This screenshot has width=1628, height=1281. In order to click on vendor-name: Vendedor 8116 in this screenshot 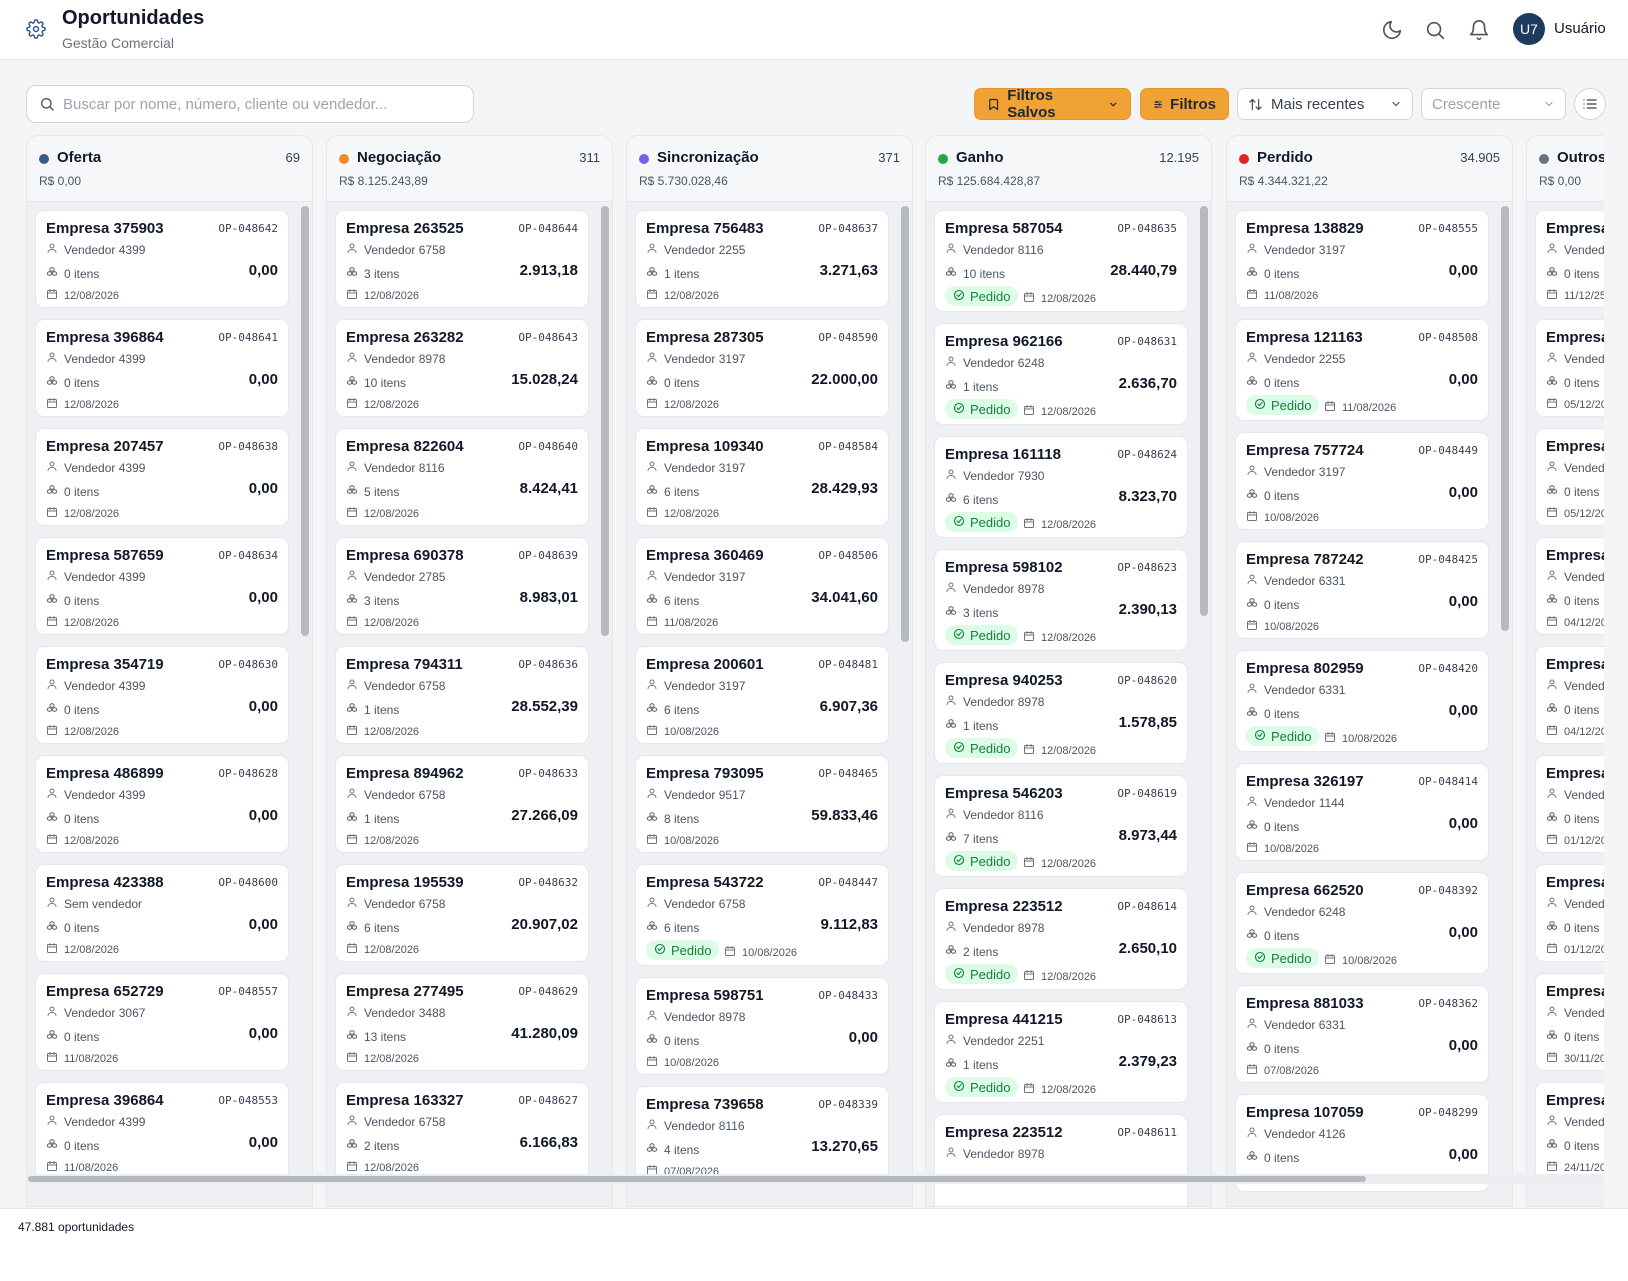, I will do `click(1003, 249)`.